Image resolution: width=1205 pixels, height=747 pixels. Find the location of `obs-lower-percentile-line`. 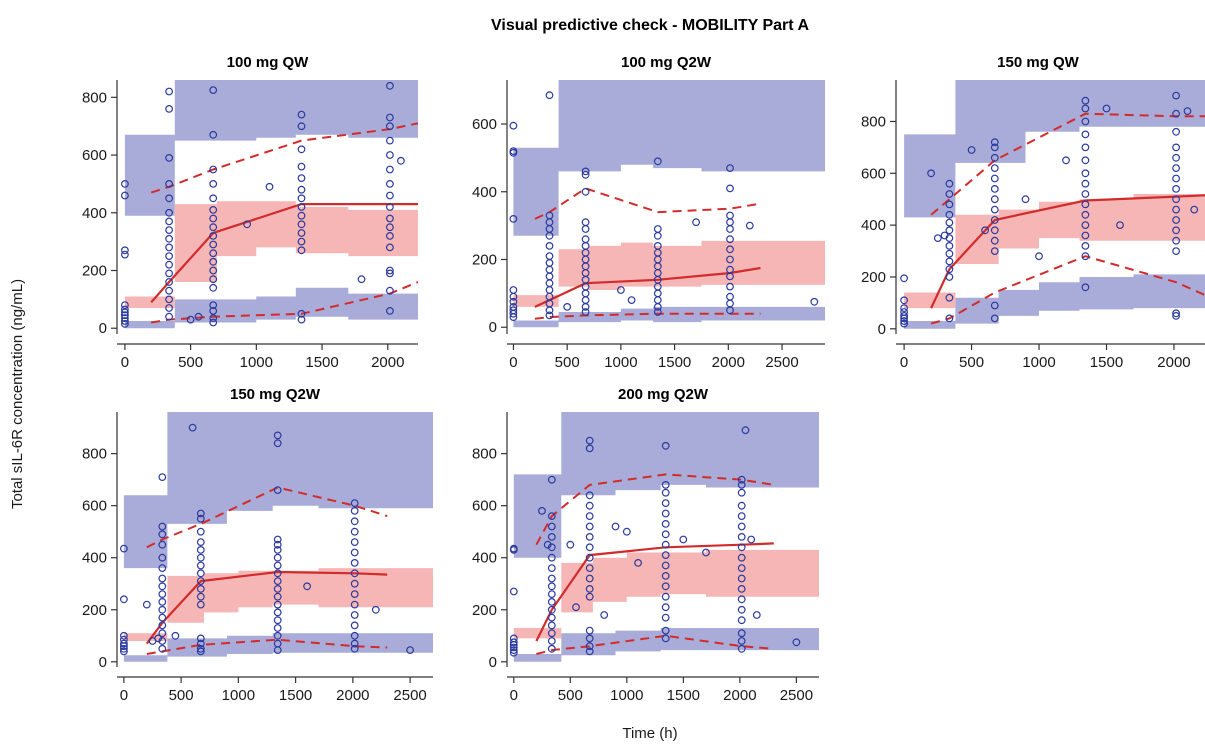

obs-lower-percentile-line is located at coordinates (647, 316).